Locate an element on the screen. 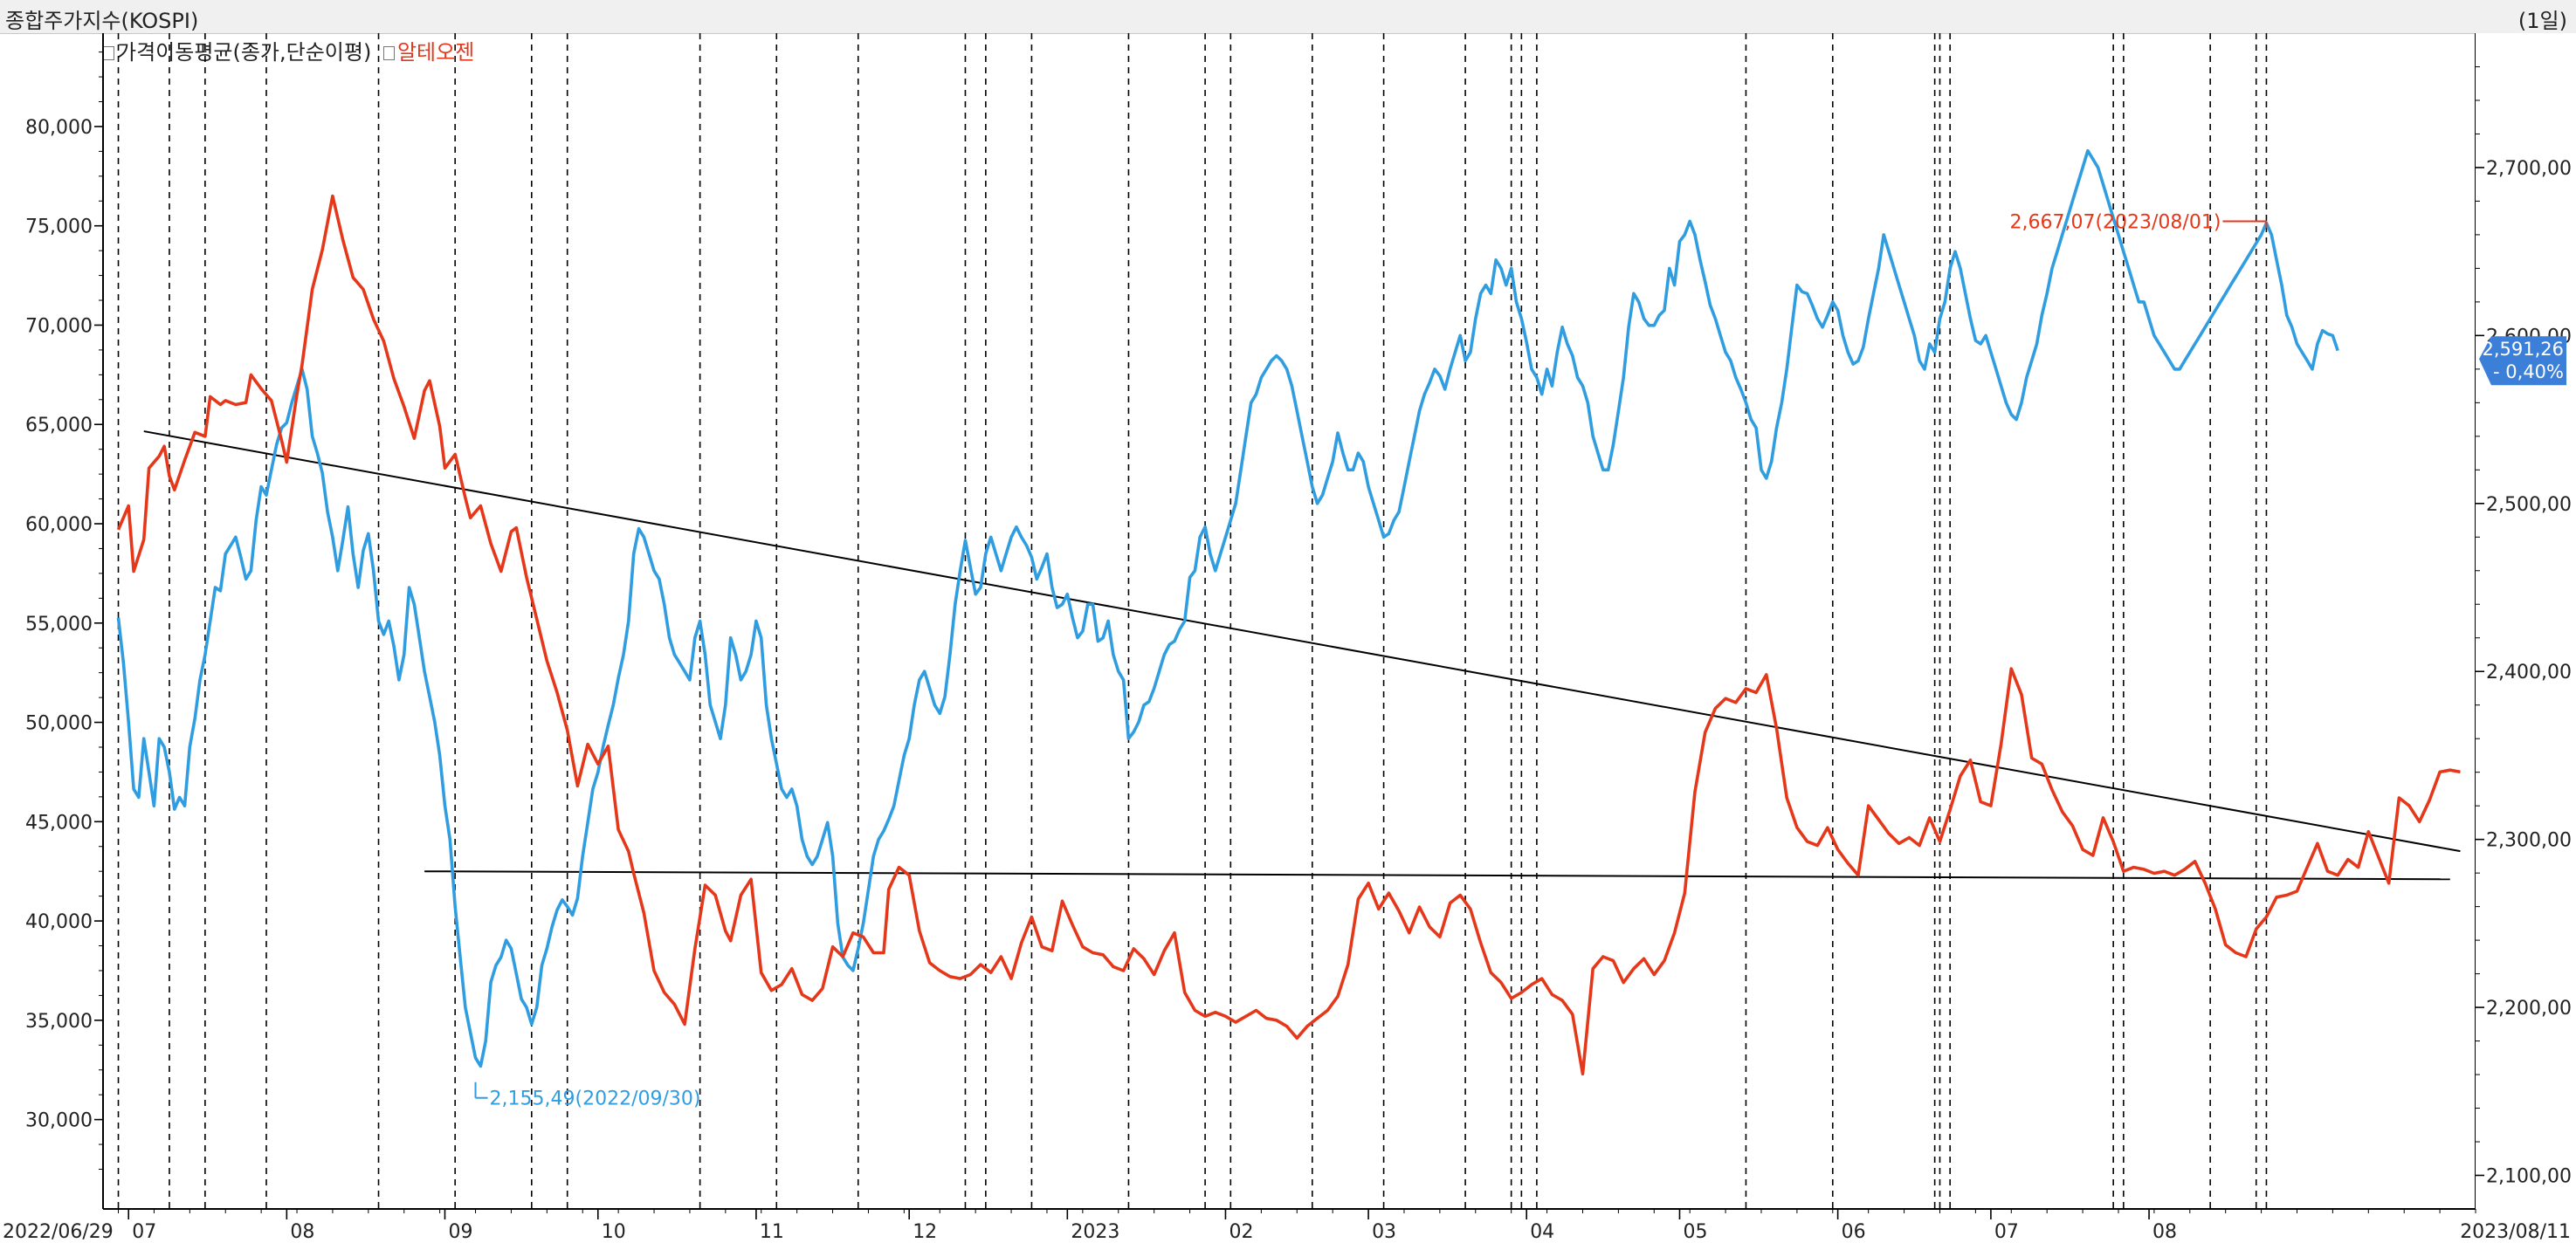 The image size is (2576, 1243). legend-item-moving-average: 가격이동평균(종가,단순이평) is located at coordinates (240, 52).